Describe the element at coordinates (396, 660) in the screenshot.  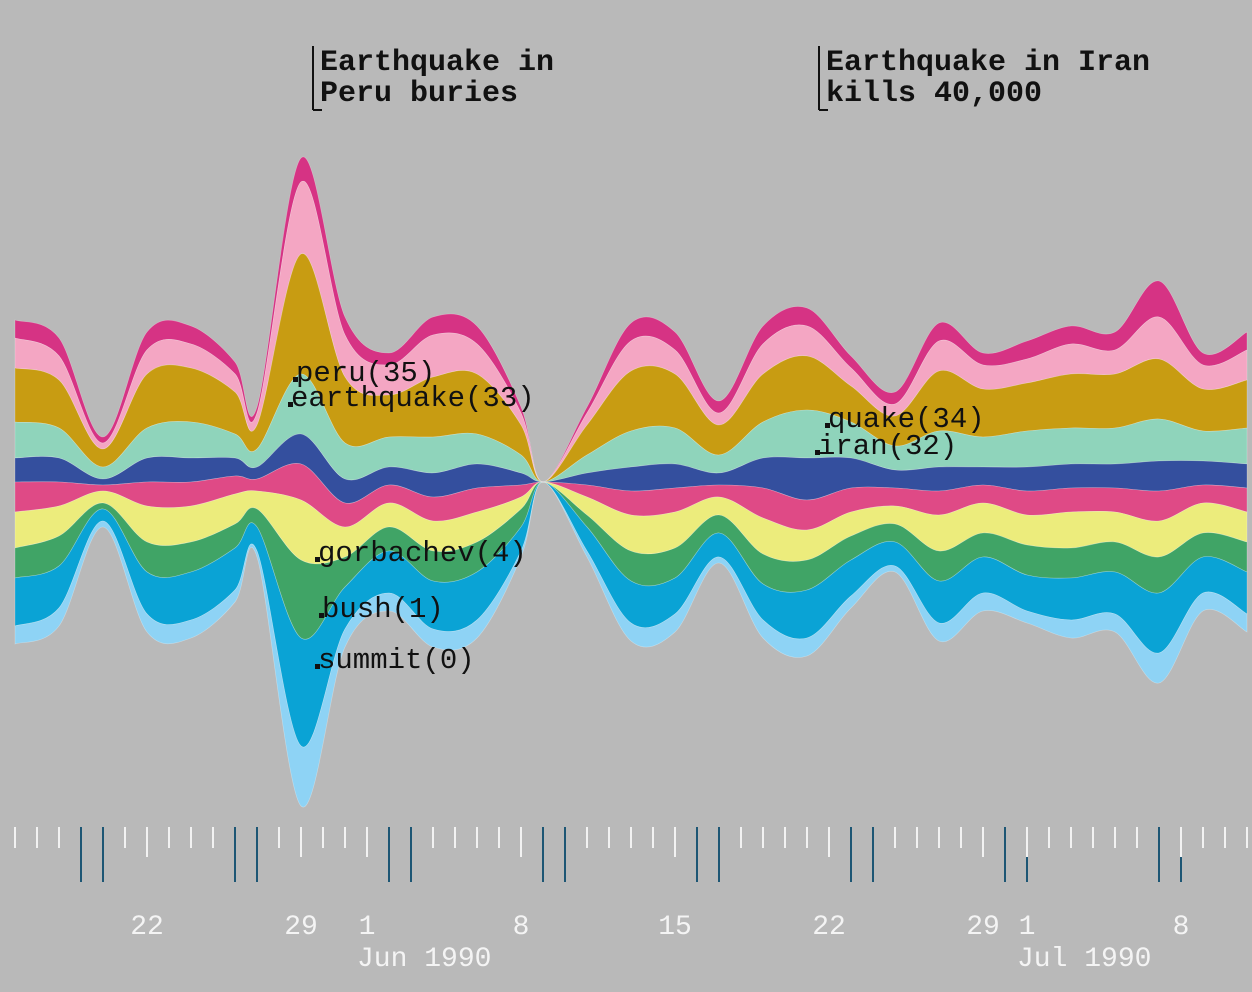
I see `stream-label: summit(0)` at that location.